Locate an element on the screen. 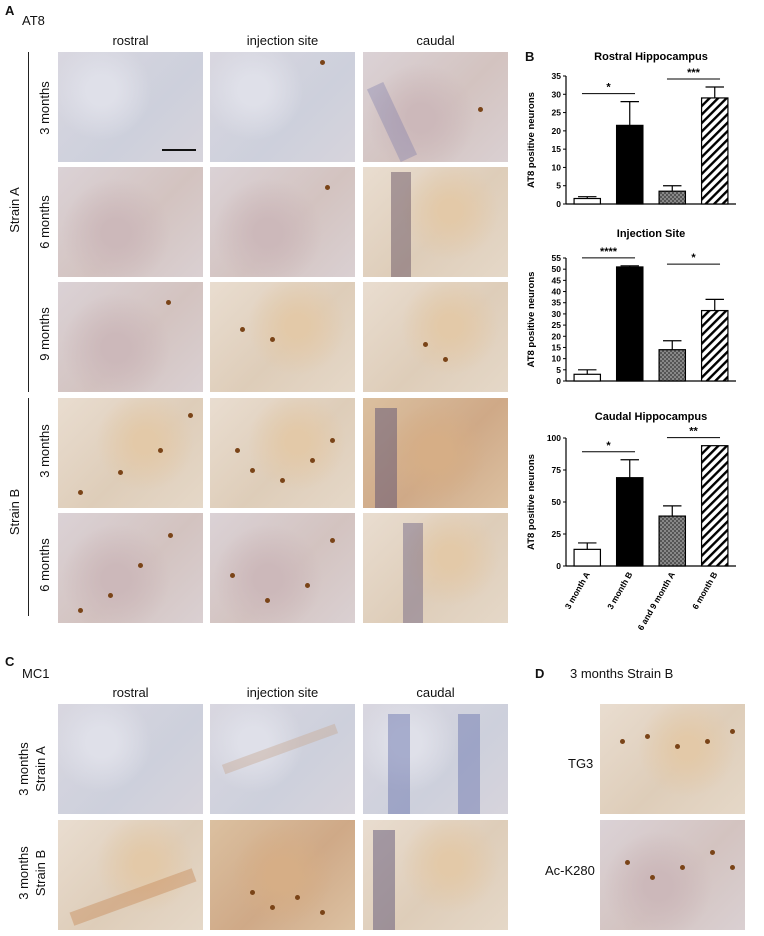 The image size is (764, 936). chart-2-ytick-label-5: 25 is located at coordinates (557, 325).